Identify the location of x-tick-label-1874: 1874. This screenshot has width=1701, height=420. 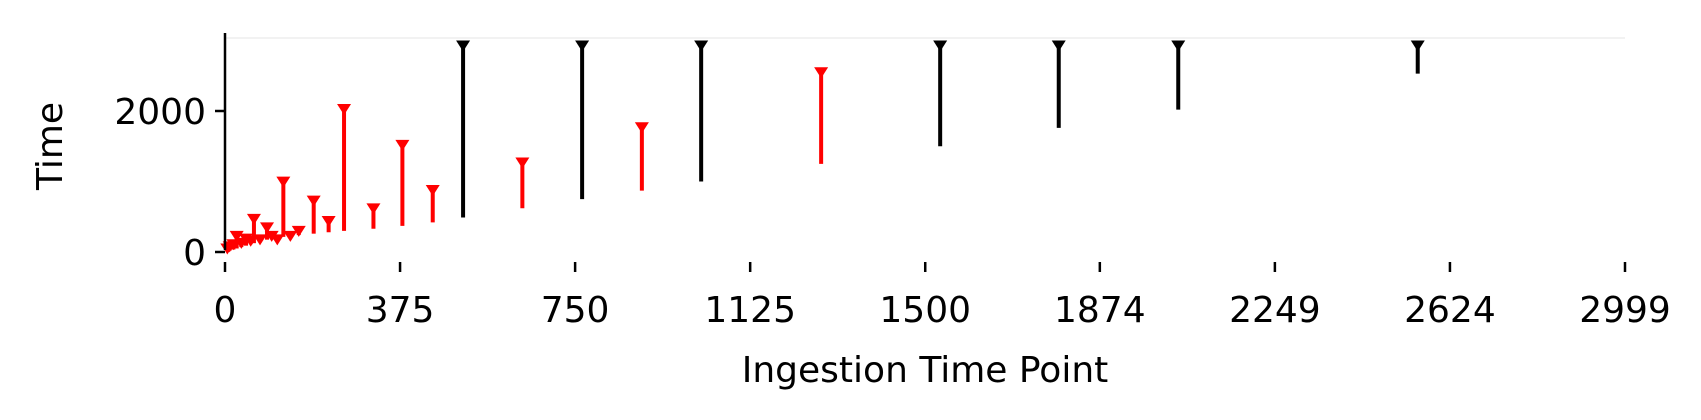
(1100, 310).